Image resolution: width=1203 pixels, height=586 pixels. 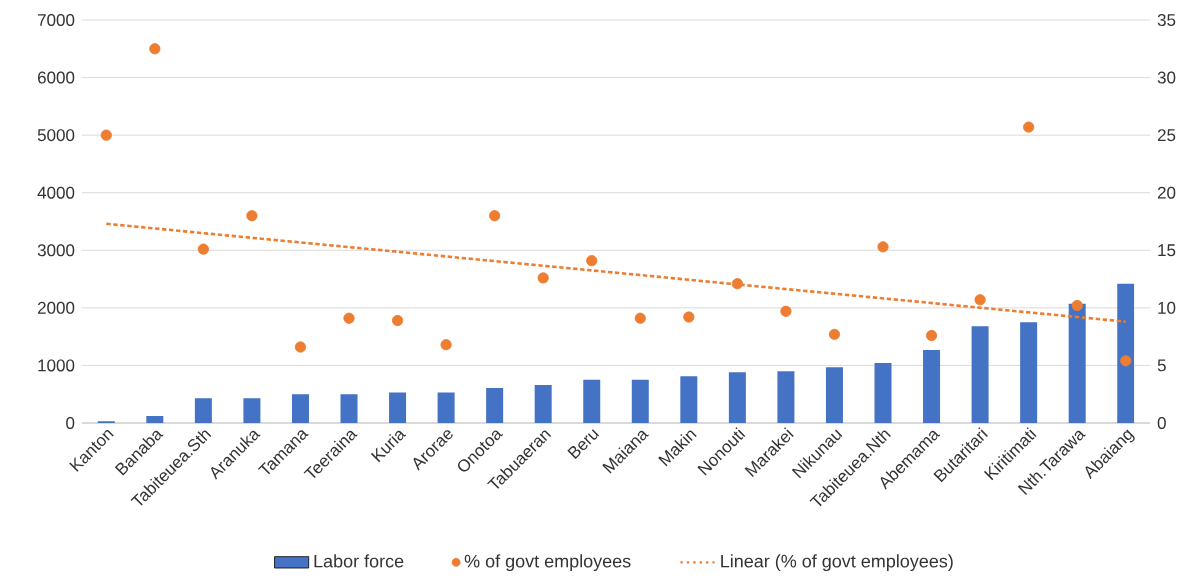 What do you see at coordinates (1167, 307) in the screenshot?
I see `y2-tick-label: 10` at bounding box center [1167, 307].